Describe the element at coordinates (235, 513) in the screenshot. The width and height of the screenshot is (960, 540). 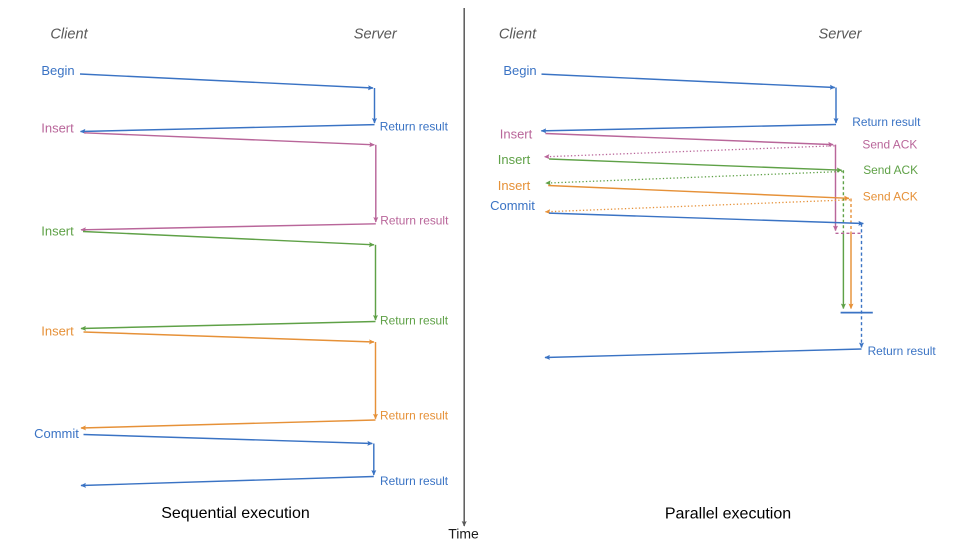
I see `svg-text: Sequential execution` at that location.